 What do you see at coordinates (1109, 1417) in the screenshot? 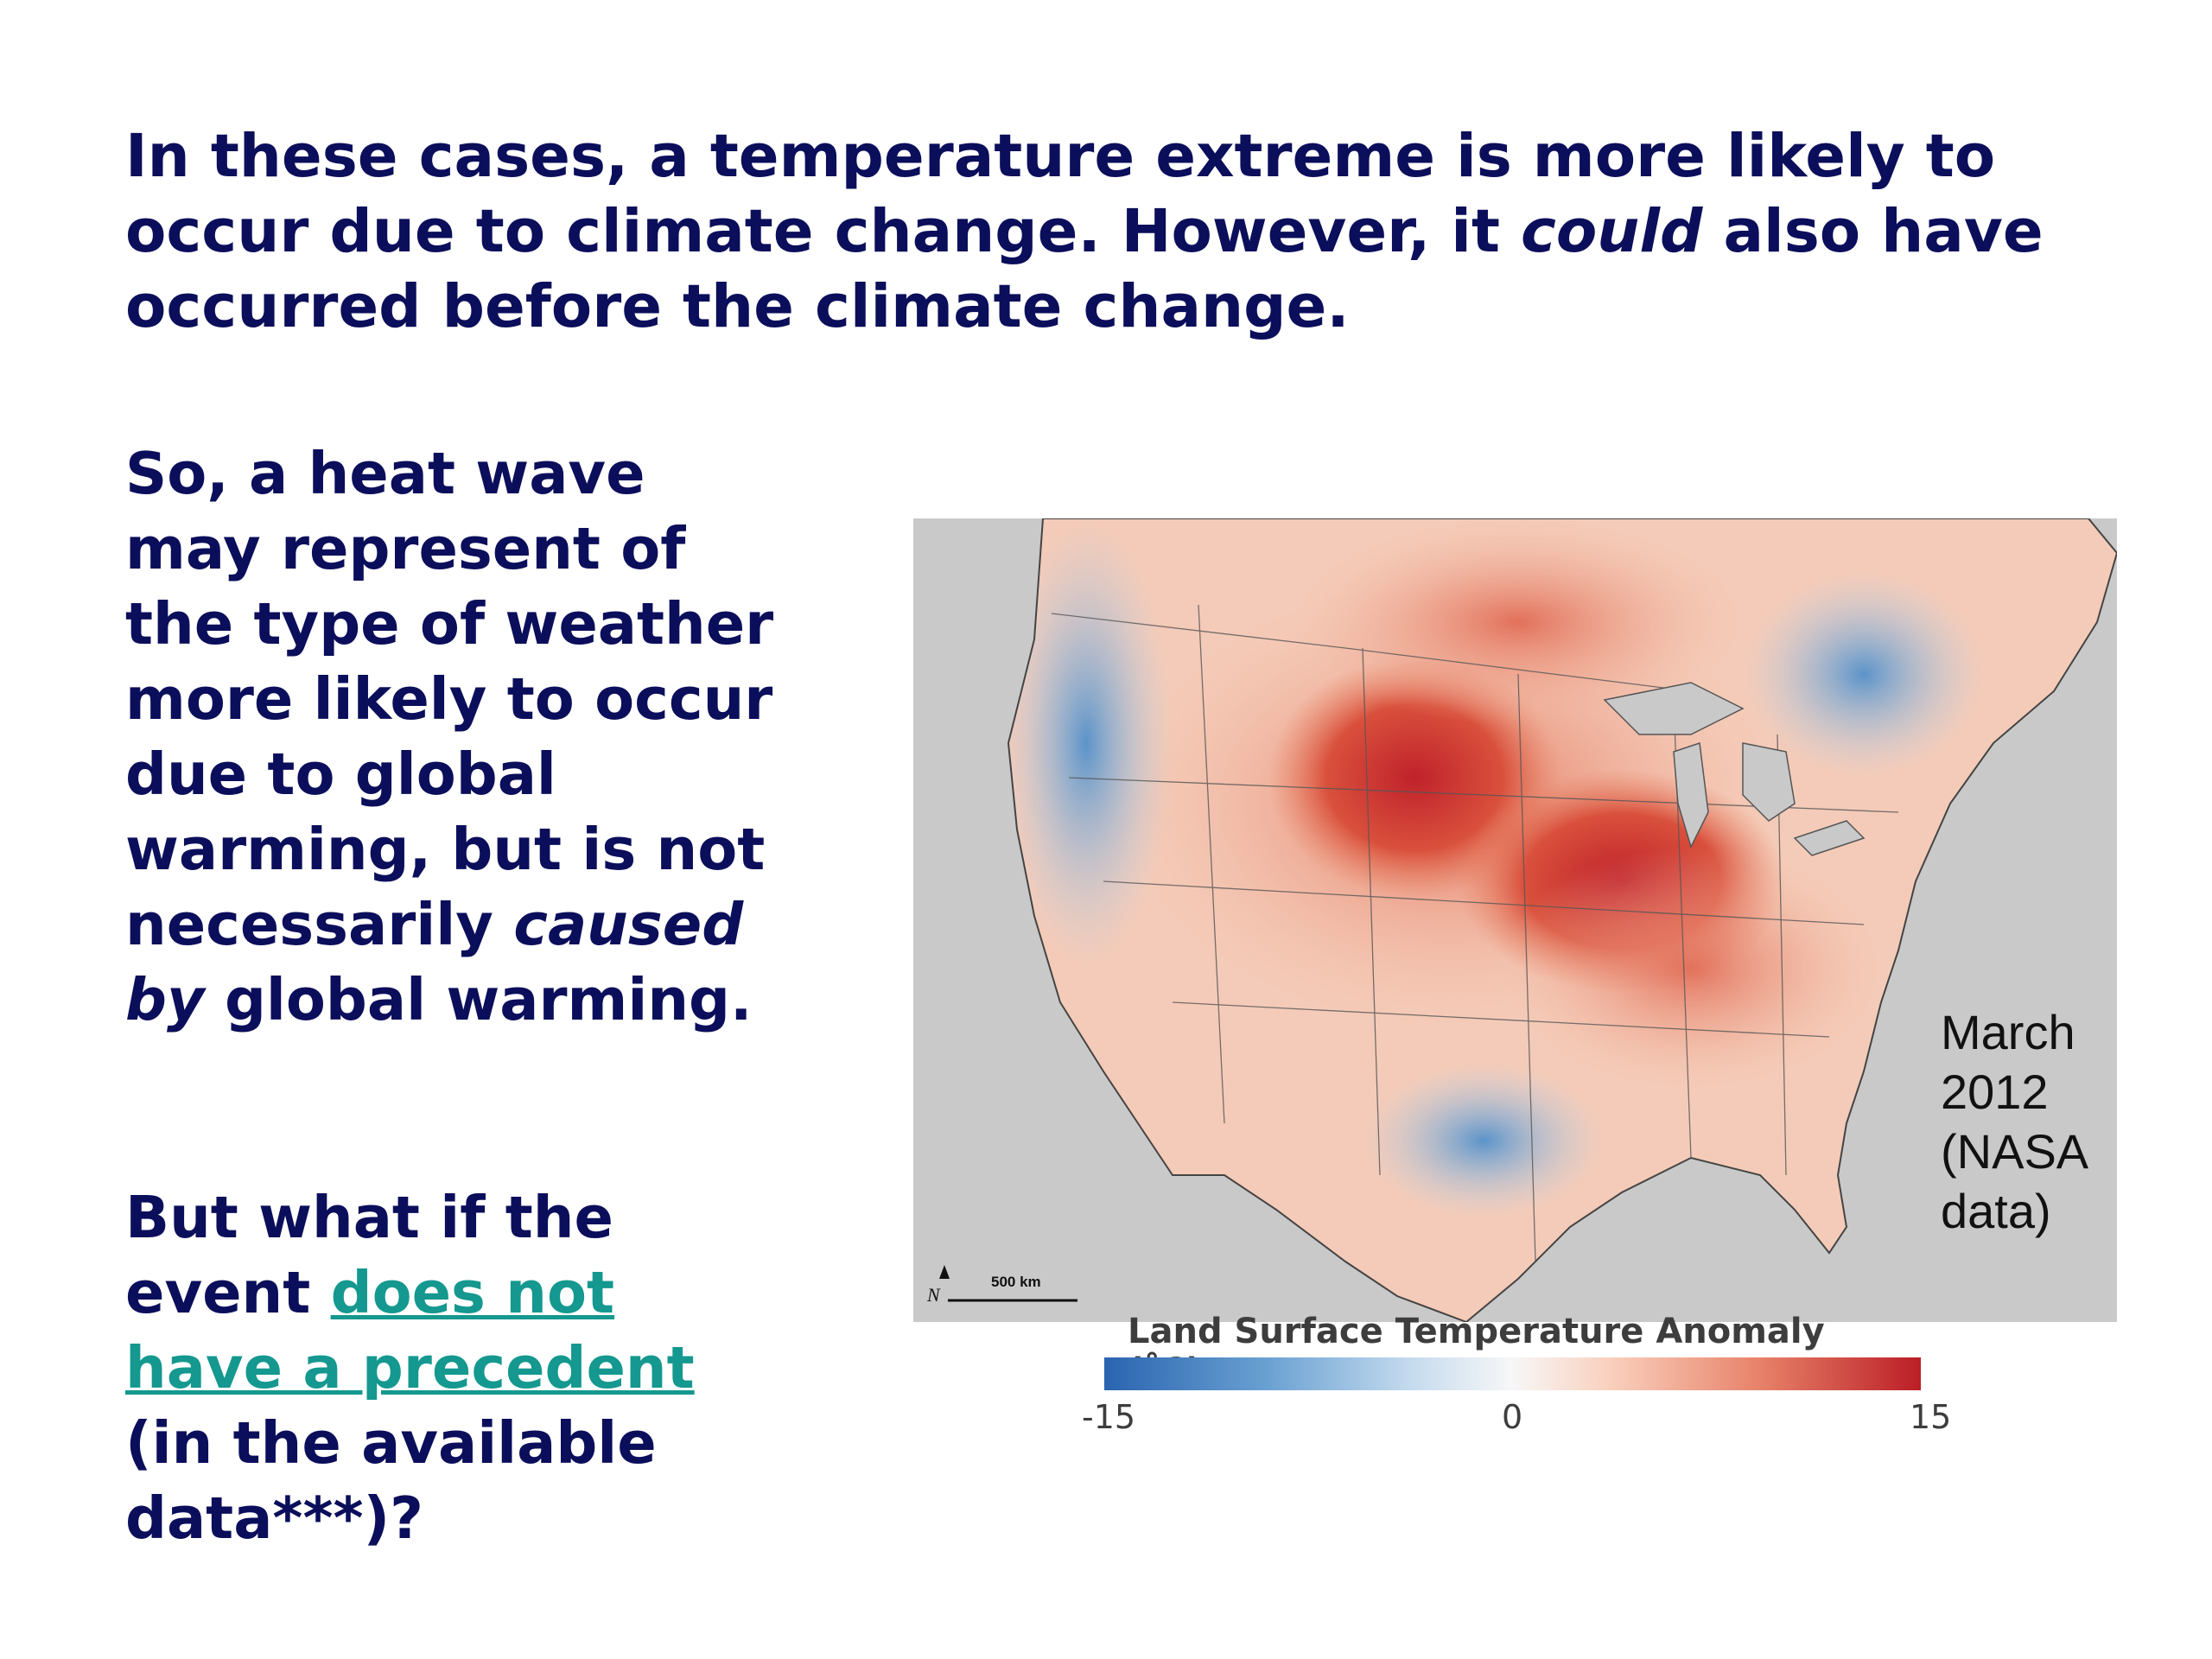
I see `legend-tick-min: -15` at bounding box center [1109, 1417].